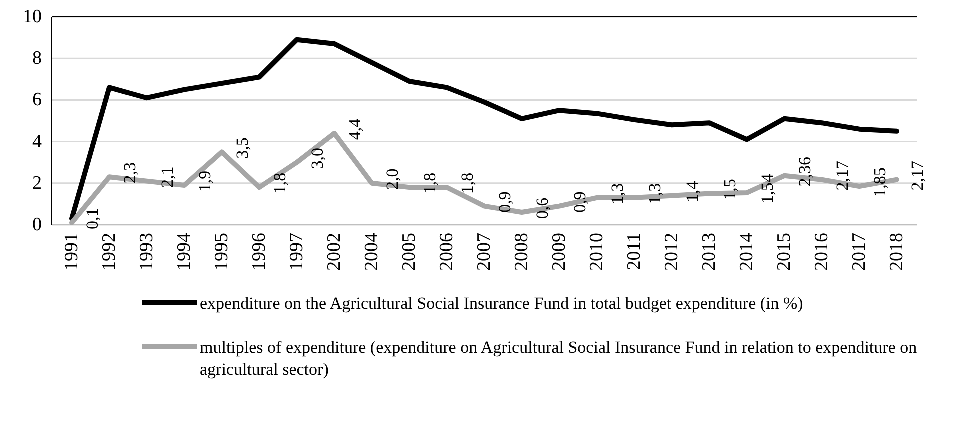  What do you see at coordinates (130, 173) in the screenshot?
I see `data-label: 2,3` at bounding box center [130, 173].